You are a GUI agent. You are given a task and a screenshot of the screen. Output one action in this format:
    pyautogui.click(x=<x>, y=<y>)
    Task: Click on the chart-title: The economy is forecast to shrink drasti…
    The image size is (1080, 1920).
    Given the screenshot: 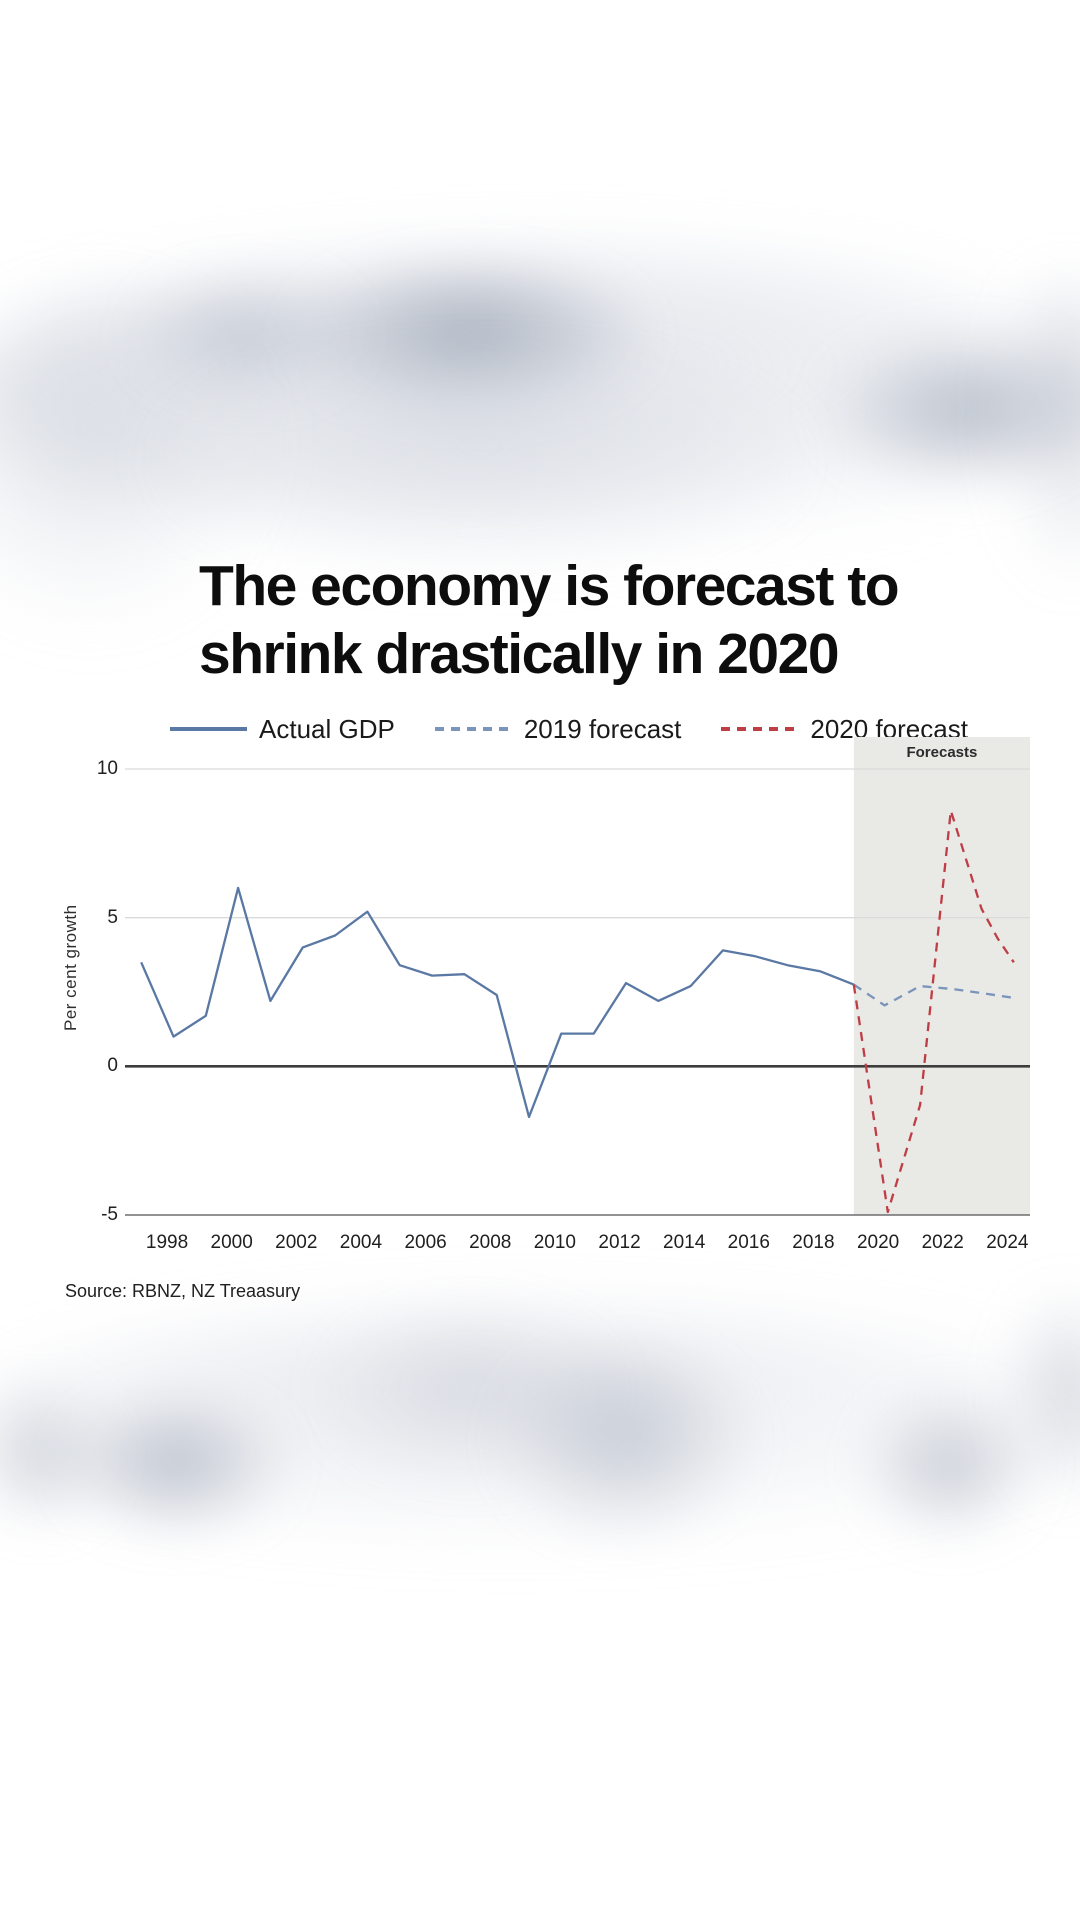 What is the action you would take?
    pyautogui.click(x=549, y=620)
    